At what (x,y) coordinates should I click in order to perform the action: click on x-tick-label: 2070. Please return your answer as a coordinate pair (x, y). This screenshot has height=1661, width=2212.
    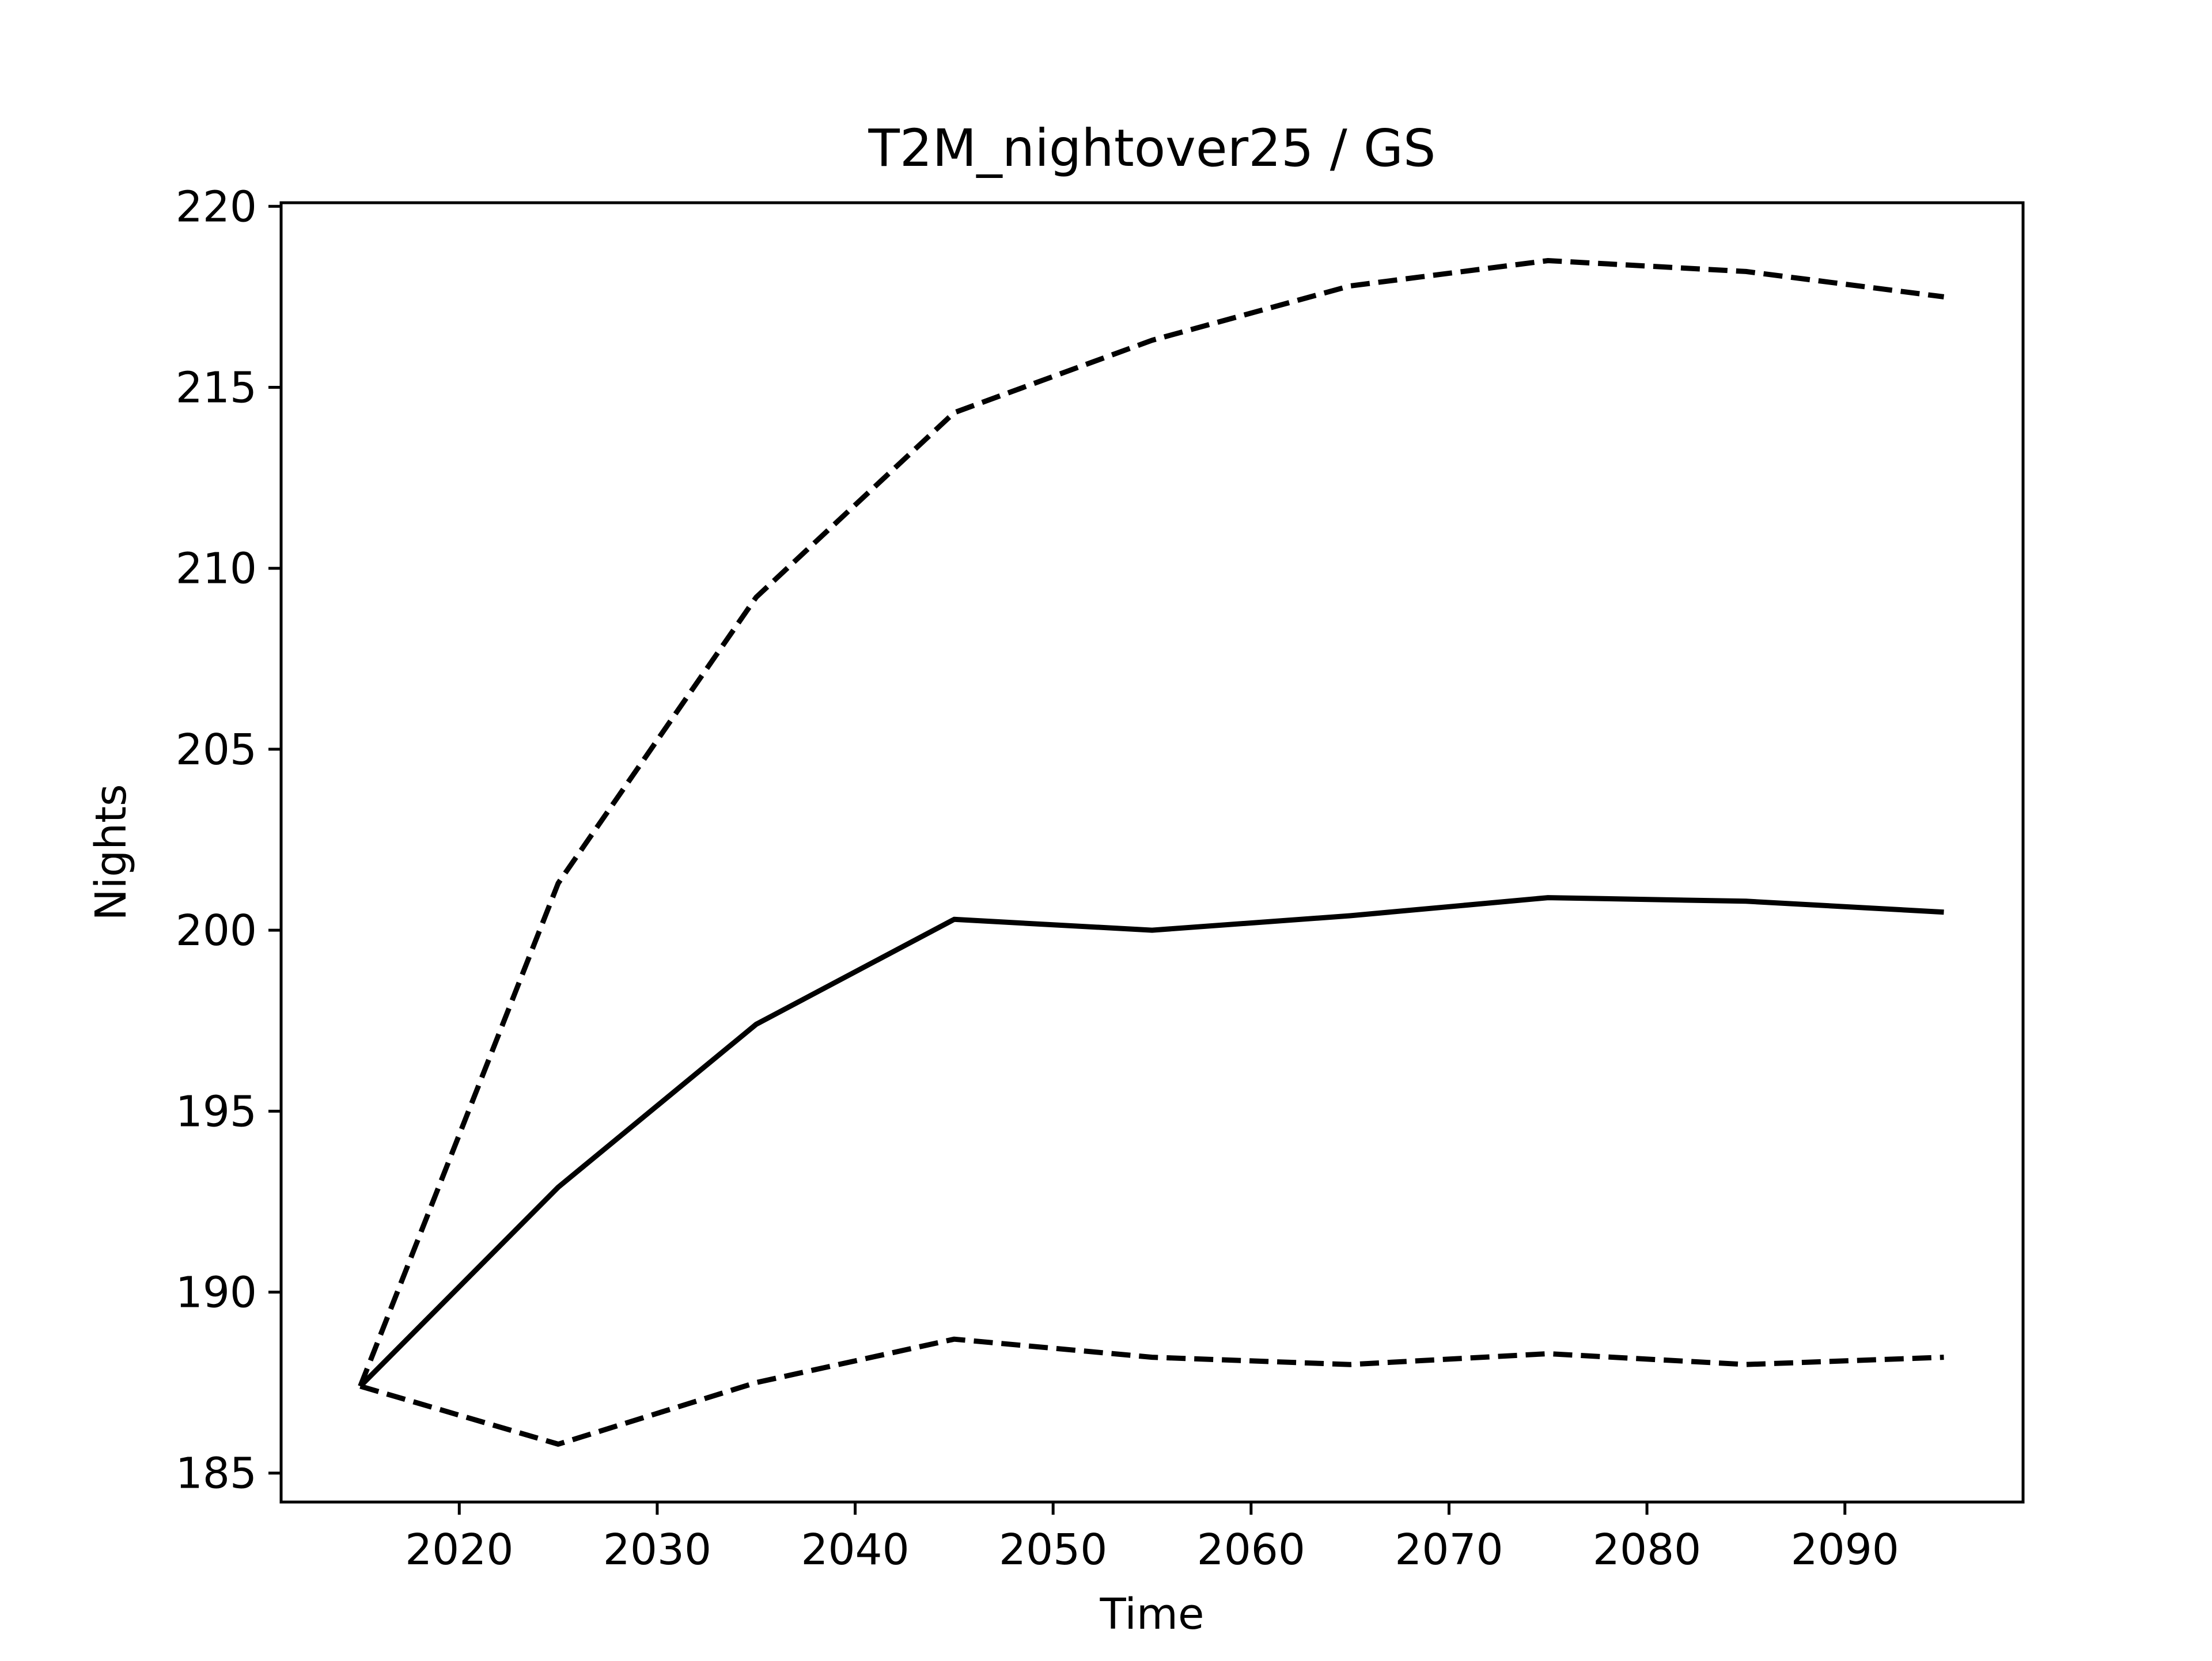
    Looking at the image, I should click on (1449, 1550).